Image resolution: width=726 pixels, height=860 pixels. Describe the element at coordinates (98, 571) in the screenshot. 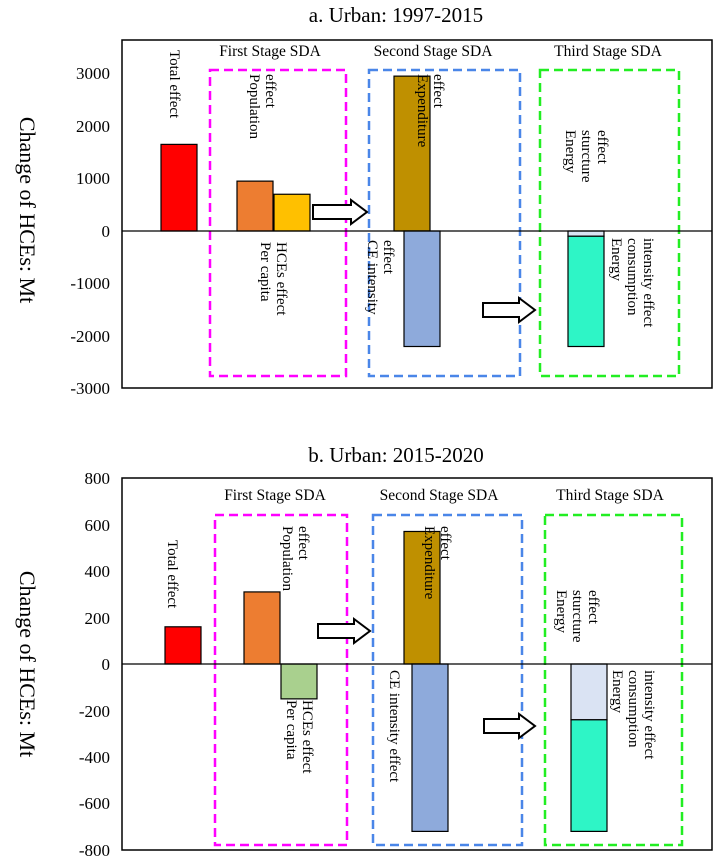

I see `y-tick-label: 400` at that location.